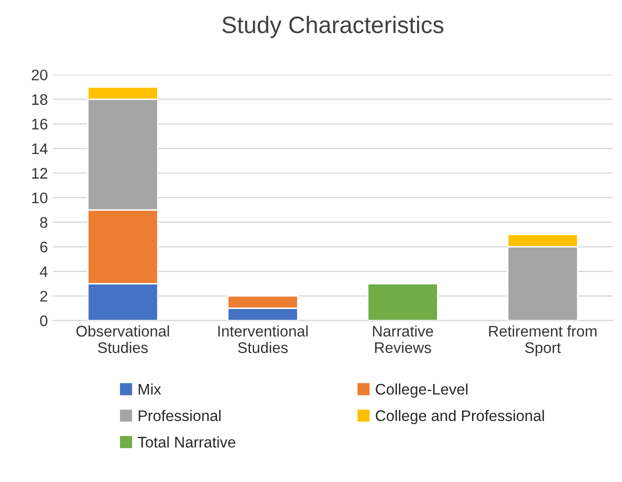 This screenshot has height=482, width=622. What do you see at coordinates (422, 390) in the screenshot?
I see `legend-label: College-Level` at bounding box center [422, 390].